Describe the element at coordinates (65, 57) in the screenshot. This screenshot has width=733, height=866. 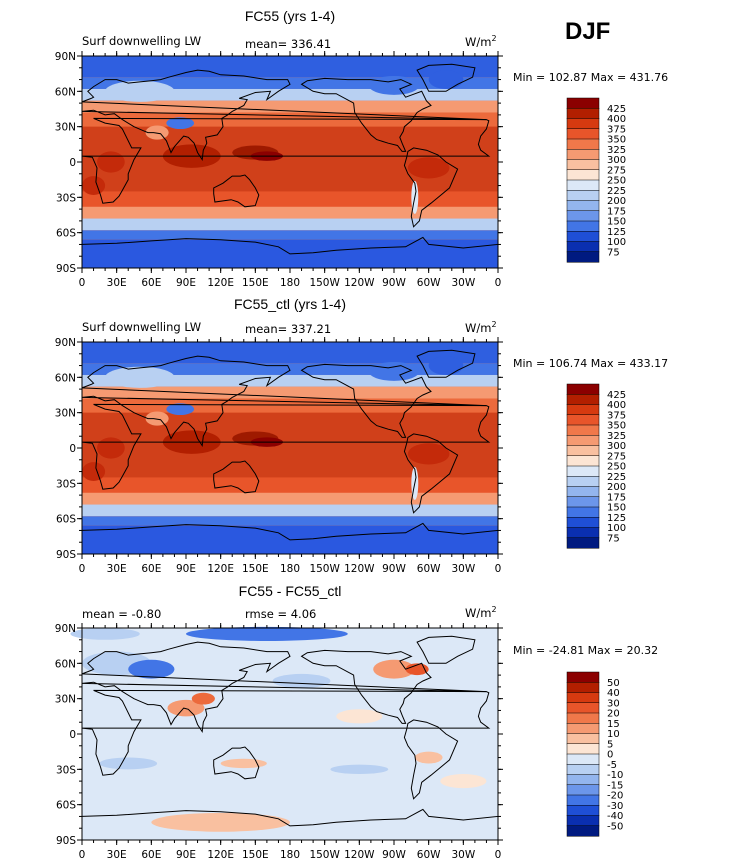
I see `panel-1-lat-label: 90N` at that location.